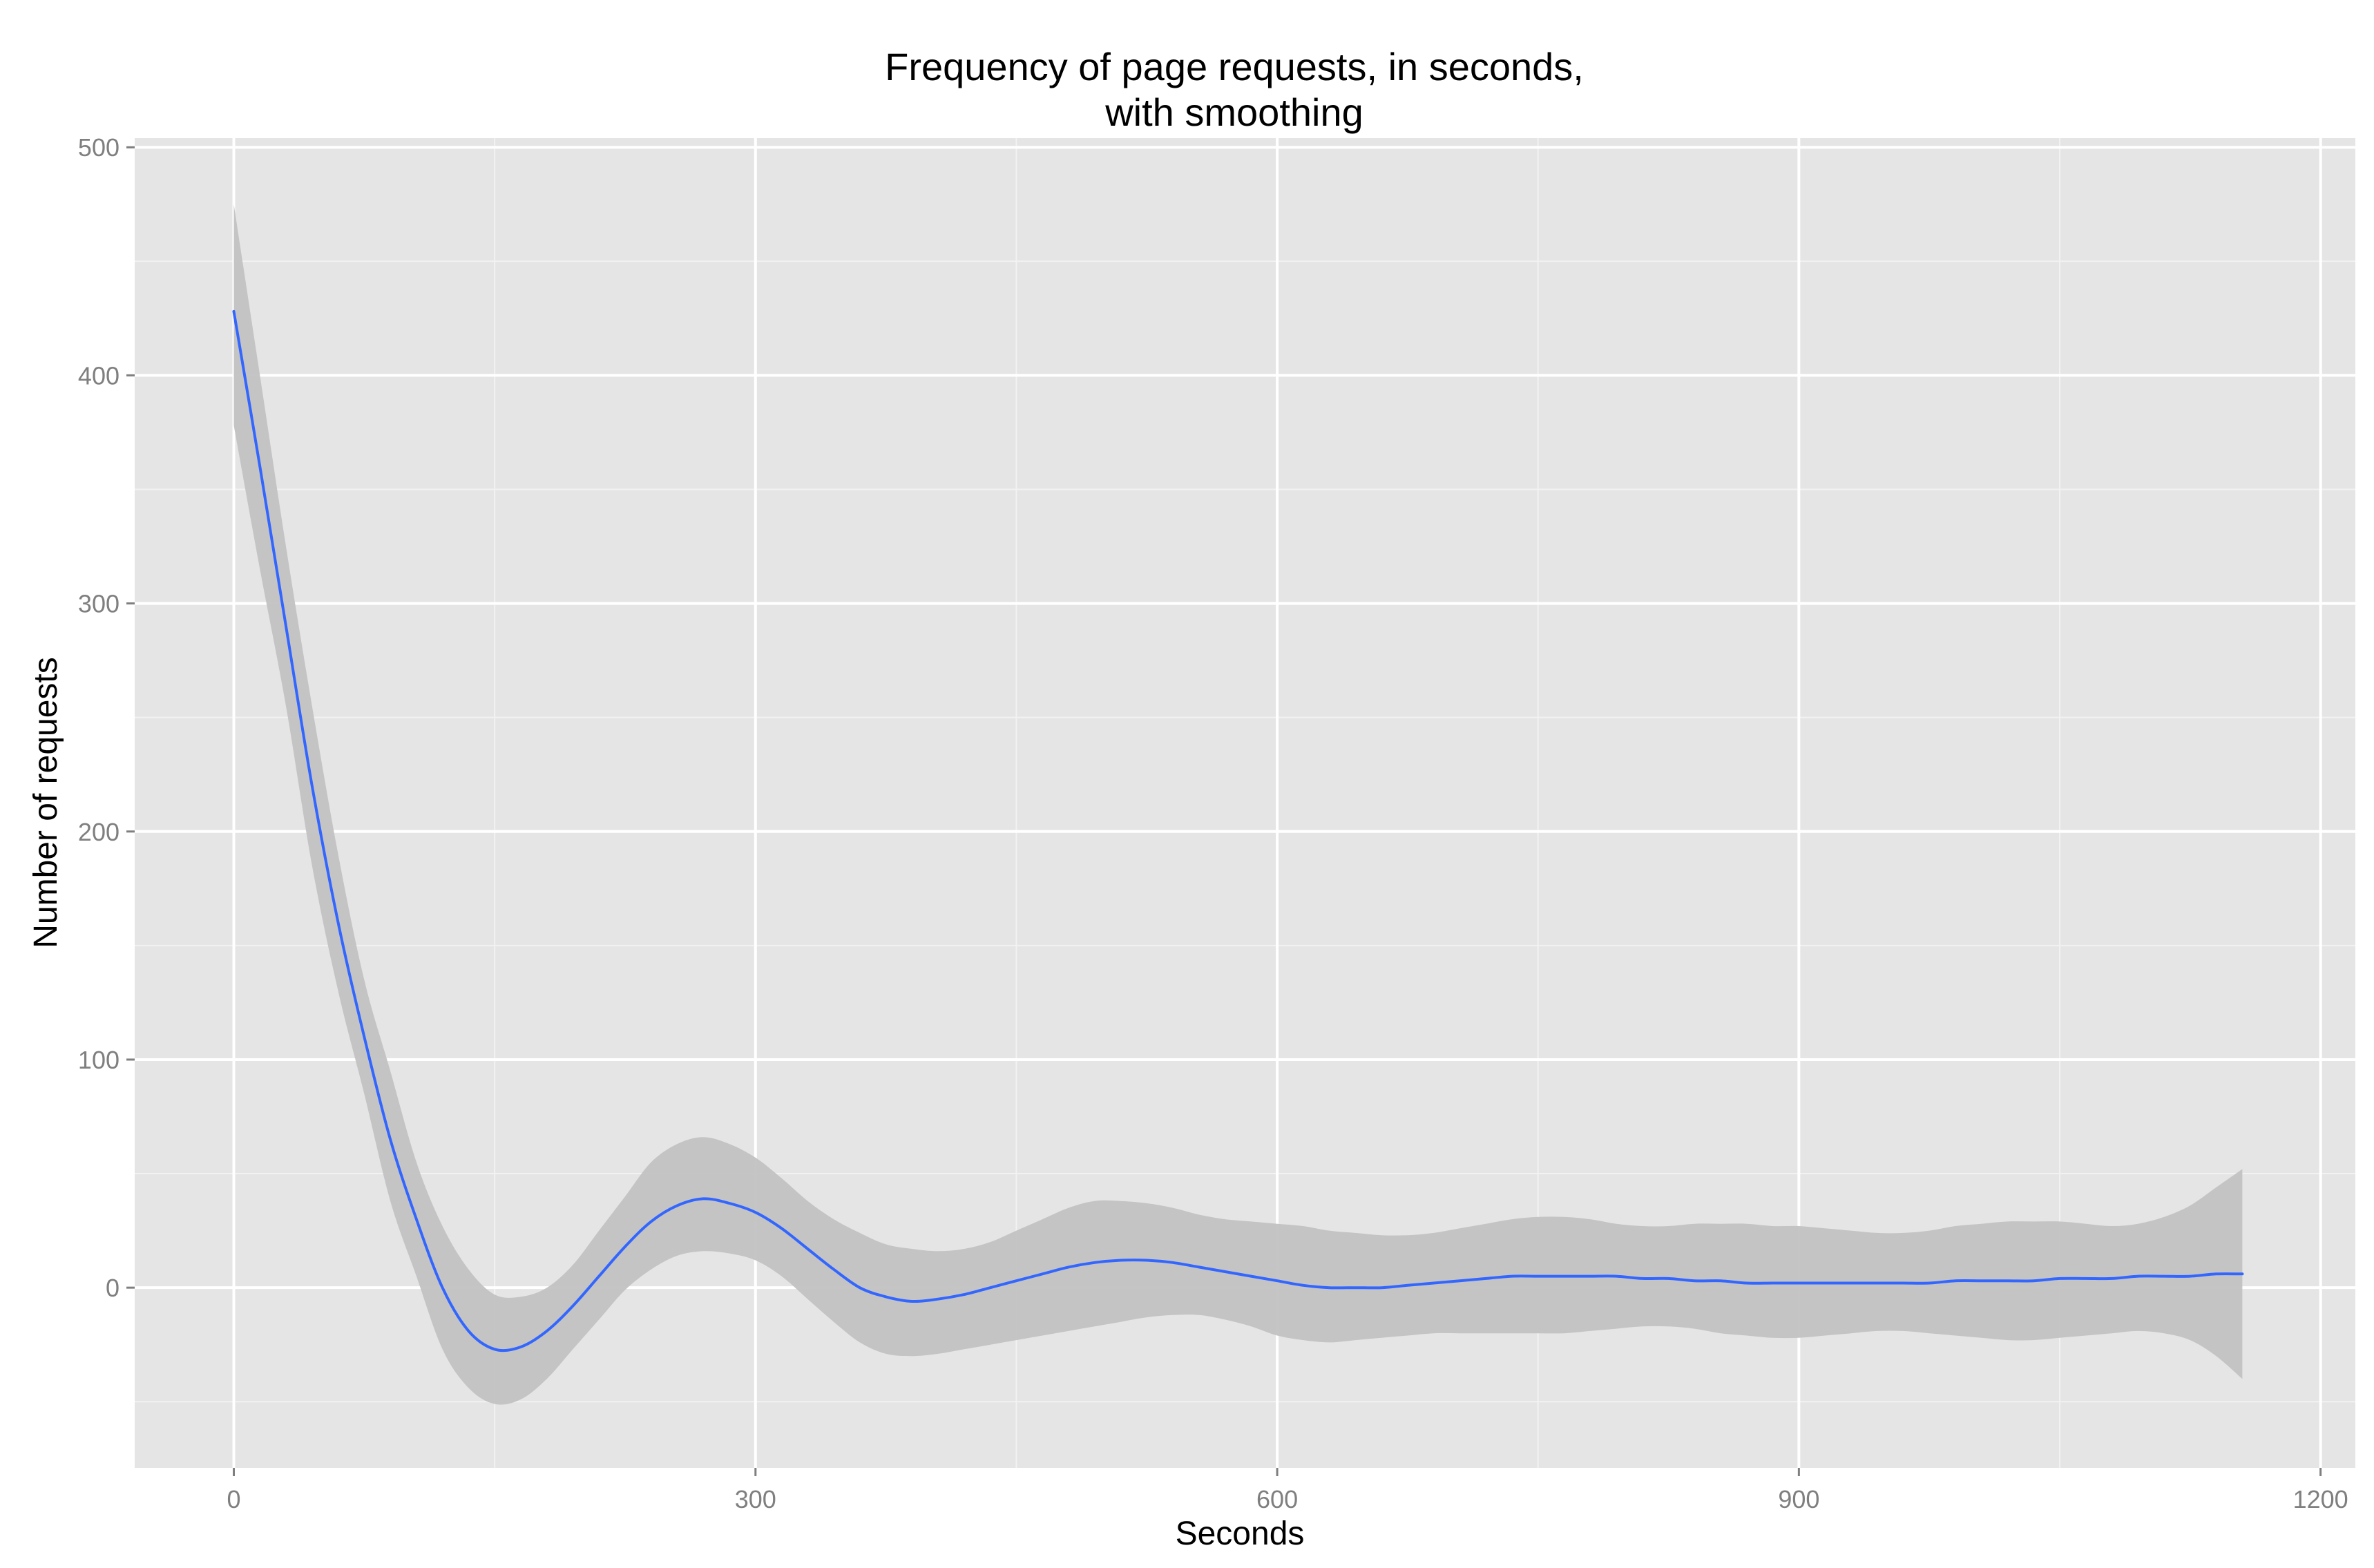  What do you see at coordinates (1277, 1499) in the screenshot?
I see `x-tick-label: 600` at bounding box center [1277, 1499].